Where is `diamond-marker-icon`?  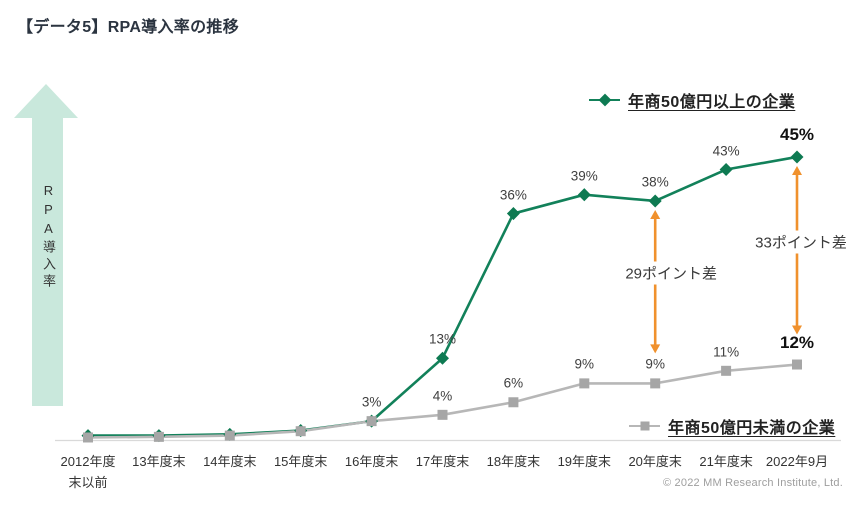 diamond-marker-icon is located at coordinates (604, 100).